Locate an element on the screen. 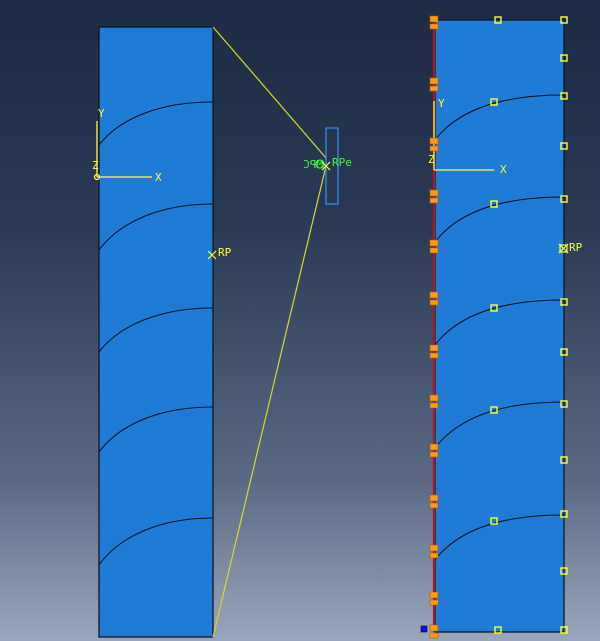 This screenshot has height=641, width=600. left-part-triad: Y Z X is located at coordinates (127, 145).